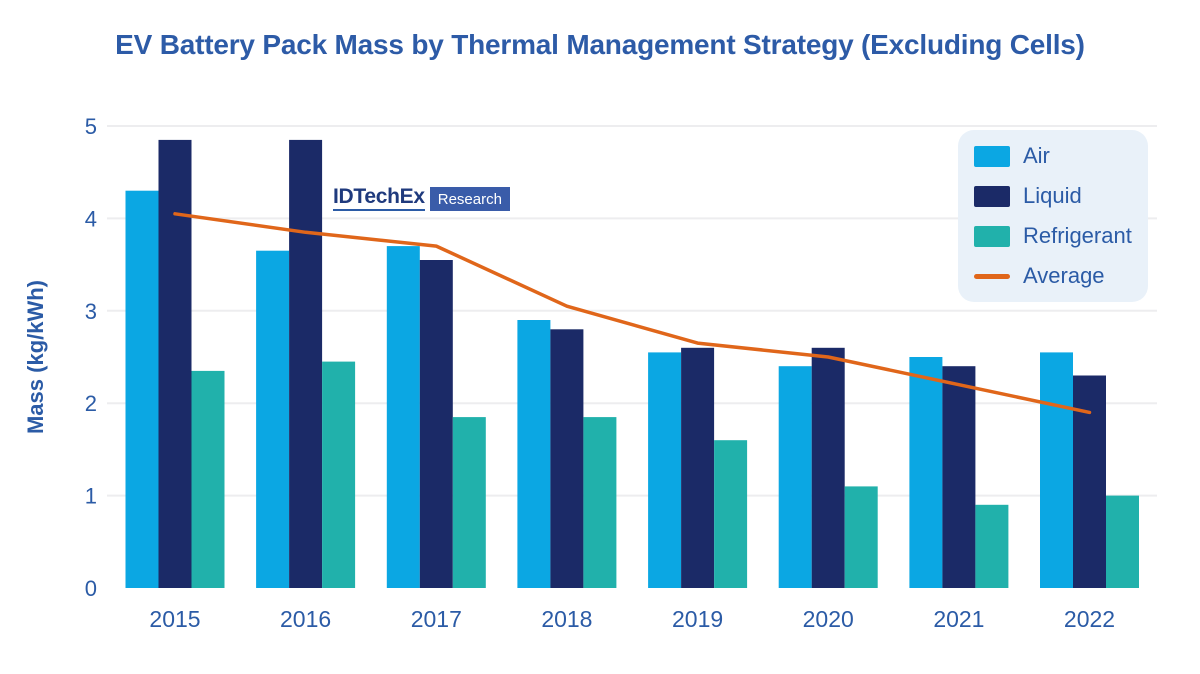 The width and height of the screenshot is (1200, 674). Describe the element at coordinates (403, 417) in the screenshot. I see `bar-air-2017` at that location.